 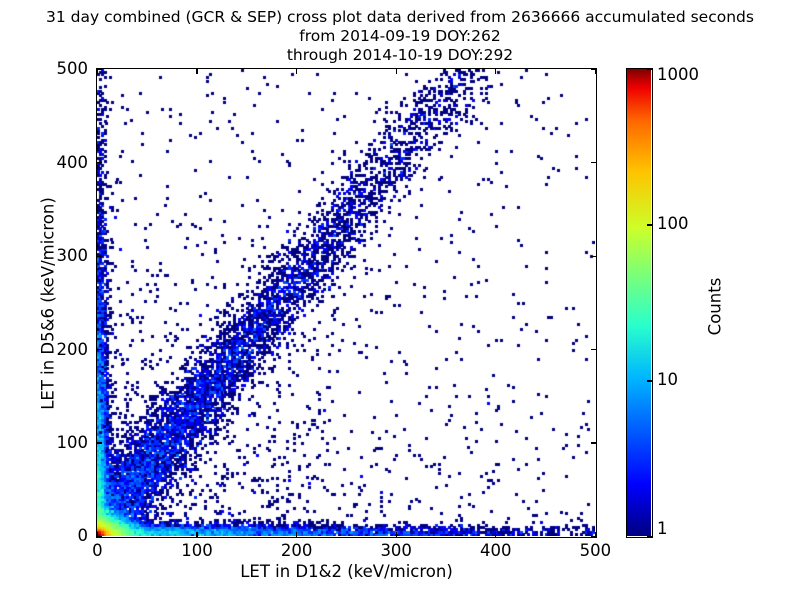 I want to click on title-line-2: from 2014-09-19 DOY:262, so click(x=400, y=36).